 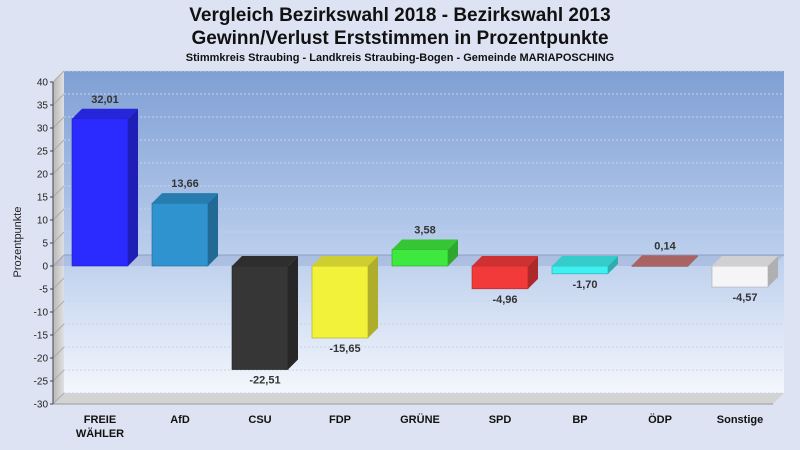 What do you see at coordinates (45, 267) in the screenshot?
I see `y-tick-label: 0` at bounding box center [45, 267].